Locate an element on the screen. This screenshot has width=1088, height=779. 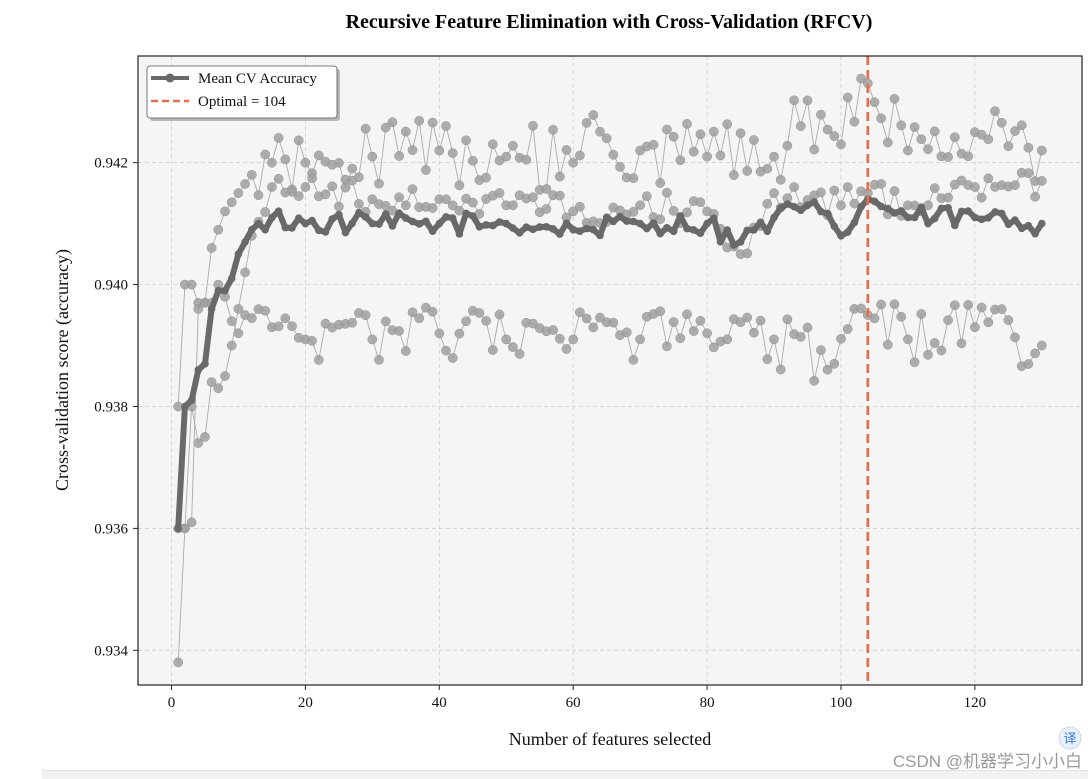
x-tick-label: 80 is located at coordinates (707, 703).